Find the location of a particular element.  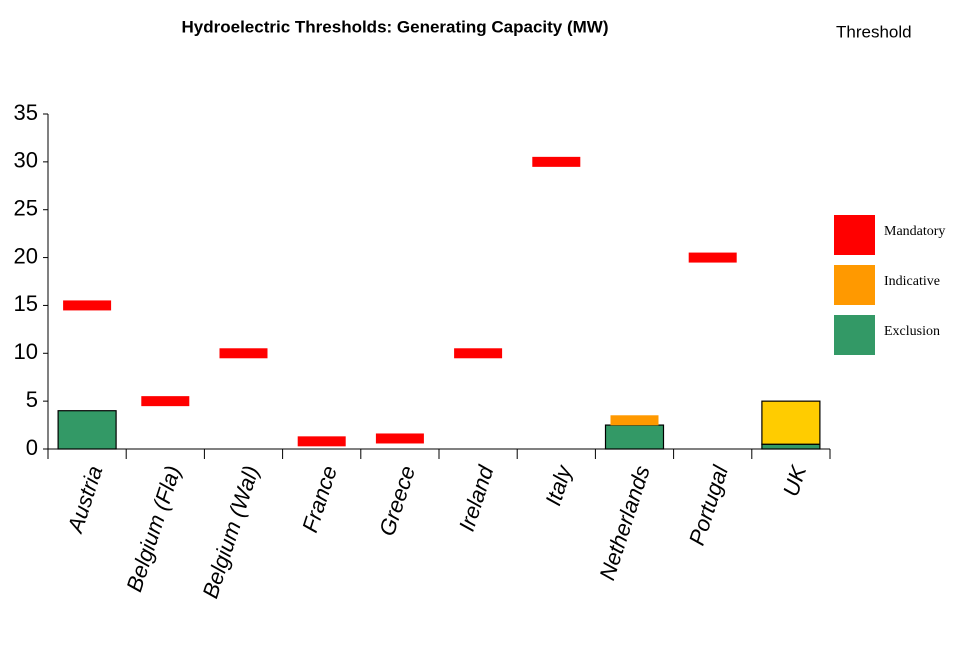

x-tick-label: Ireland is located at coordinates (476, 498).